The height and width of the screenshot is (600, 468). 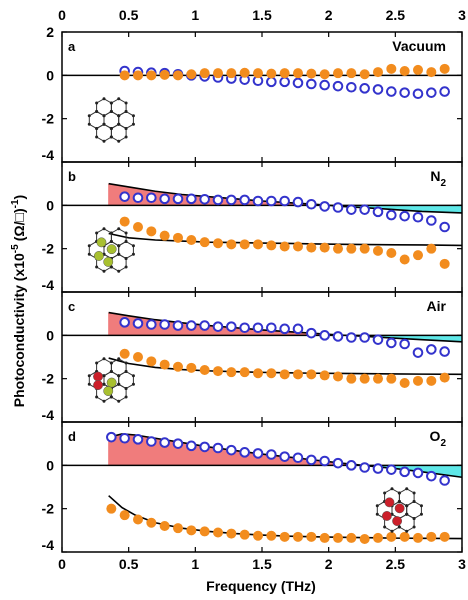 I want to click on bottom-x-tick-label: 3, so click(x=462, y=564).